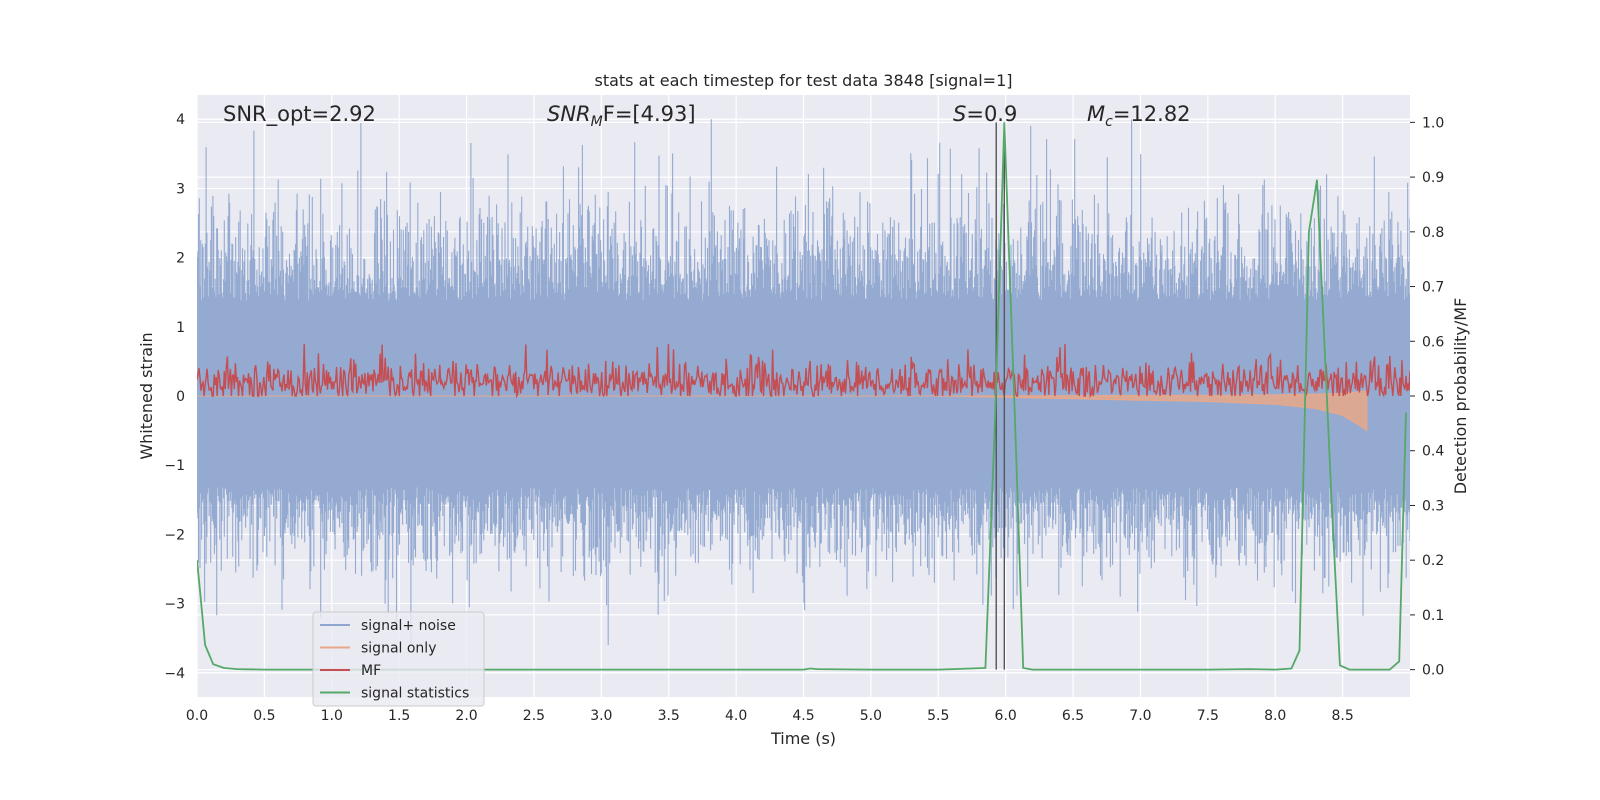  I want to click on series-mf, so click(803, 371).